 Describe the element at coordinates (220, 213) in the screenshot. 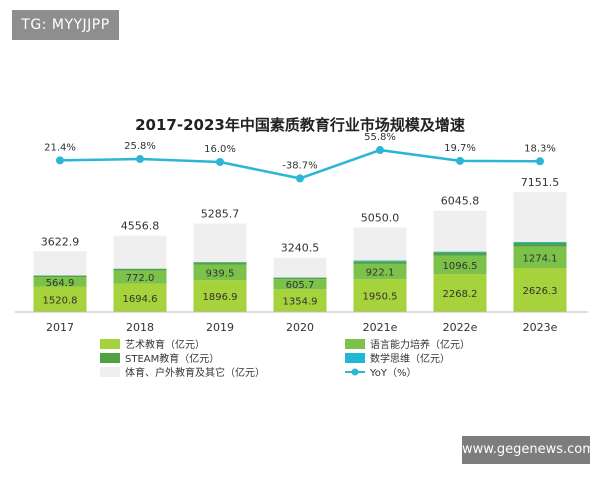

I see `total-label-2: 5285.7` at that location.